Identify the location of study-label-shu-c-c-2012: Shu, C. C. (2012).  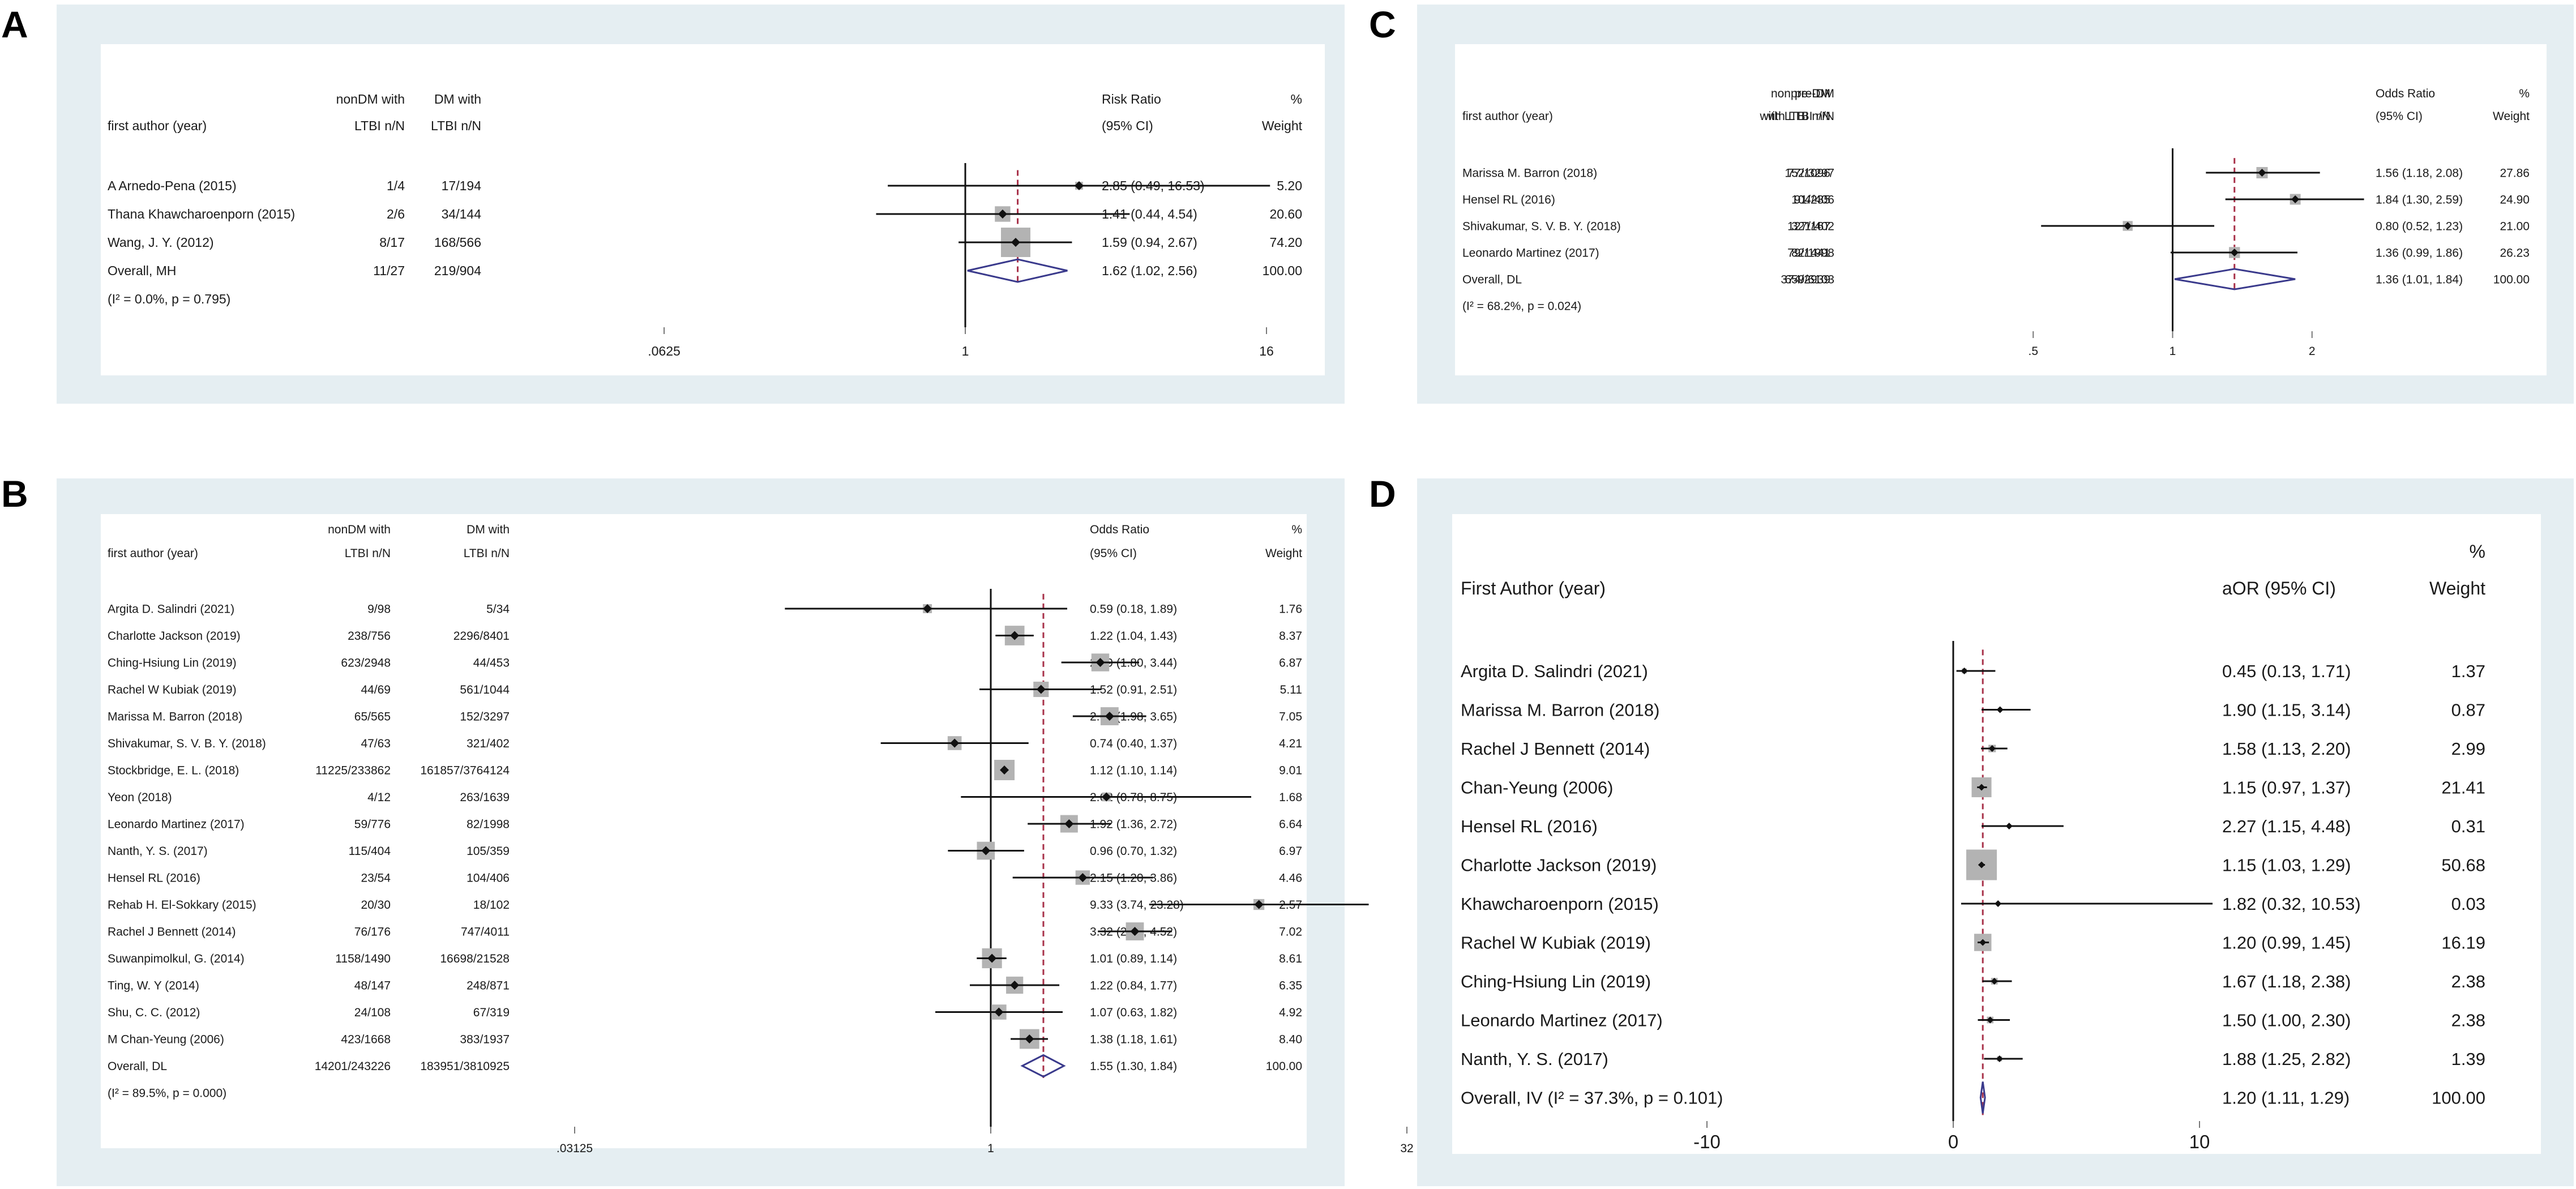
(154, 1013).